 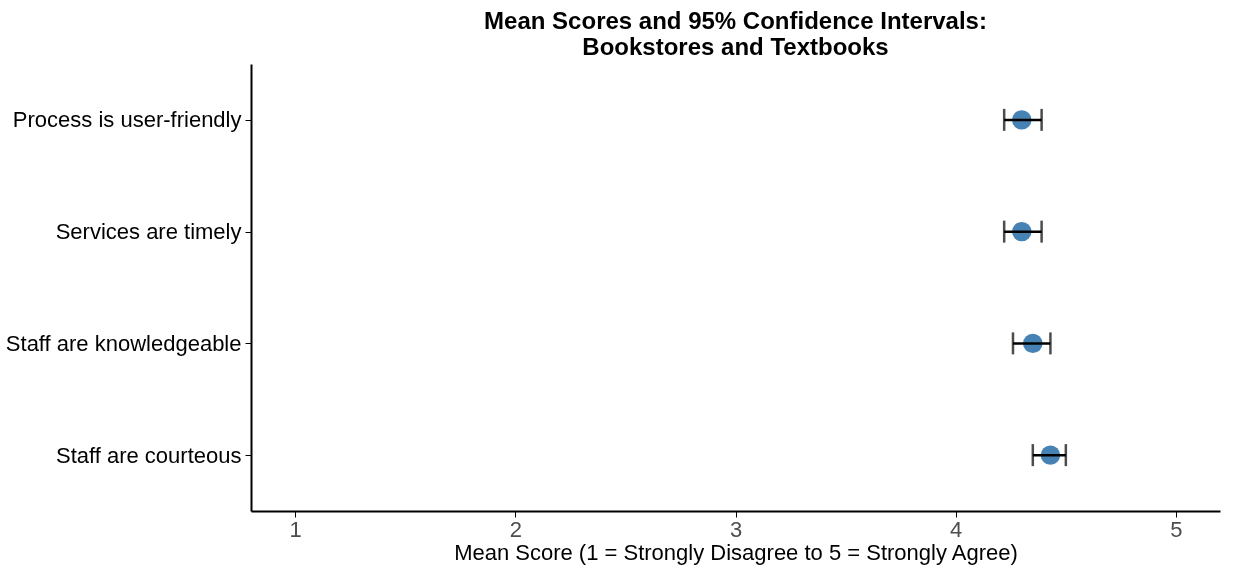 What do you see at coordinates (295, 529) in the screenshot?
I see `x-tick-label: 1` at bounding box center [295, 529].